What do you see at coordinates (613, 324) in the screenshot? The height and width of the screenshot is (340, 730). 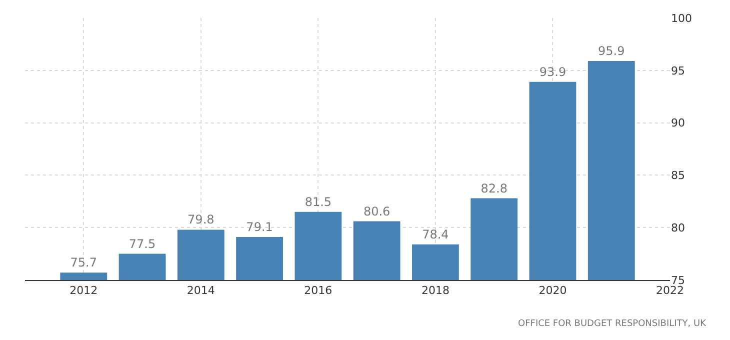 I see `text: OFFICE FOR BUDGET RESPONSIBILITY, UK` at bounding box center [613, 324].